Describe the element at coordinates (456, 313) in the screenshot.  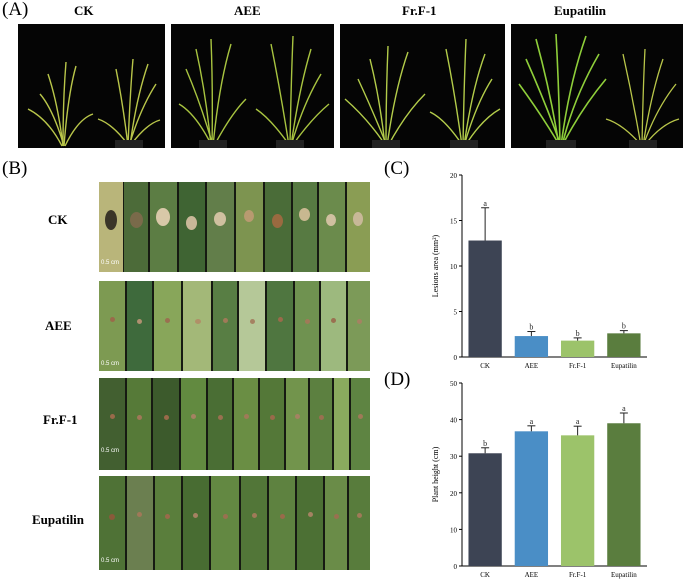
I see `y-tick-label: 5` at that location.